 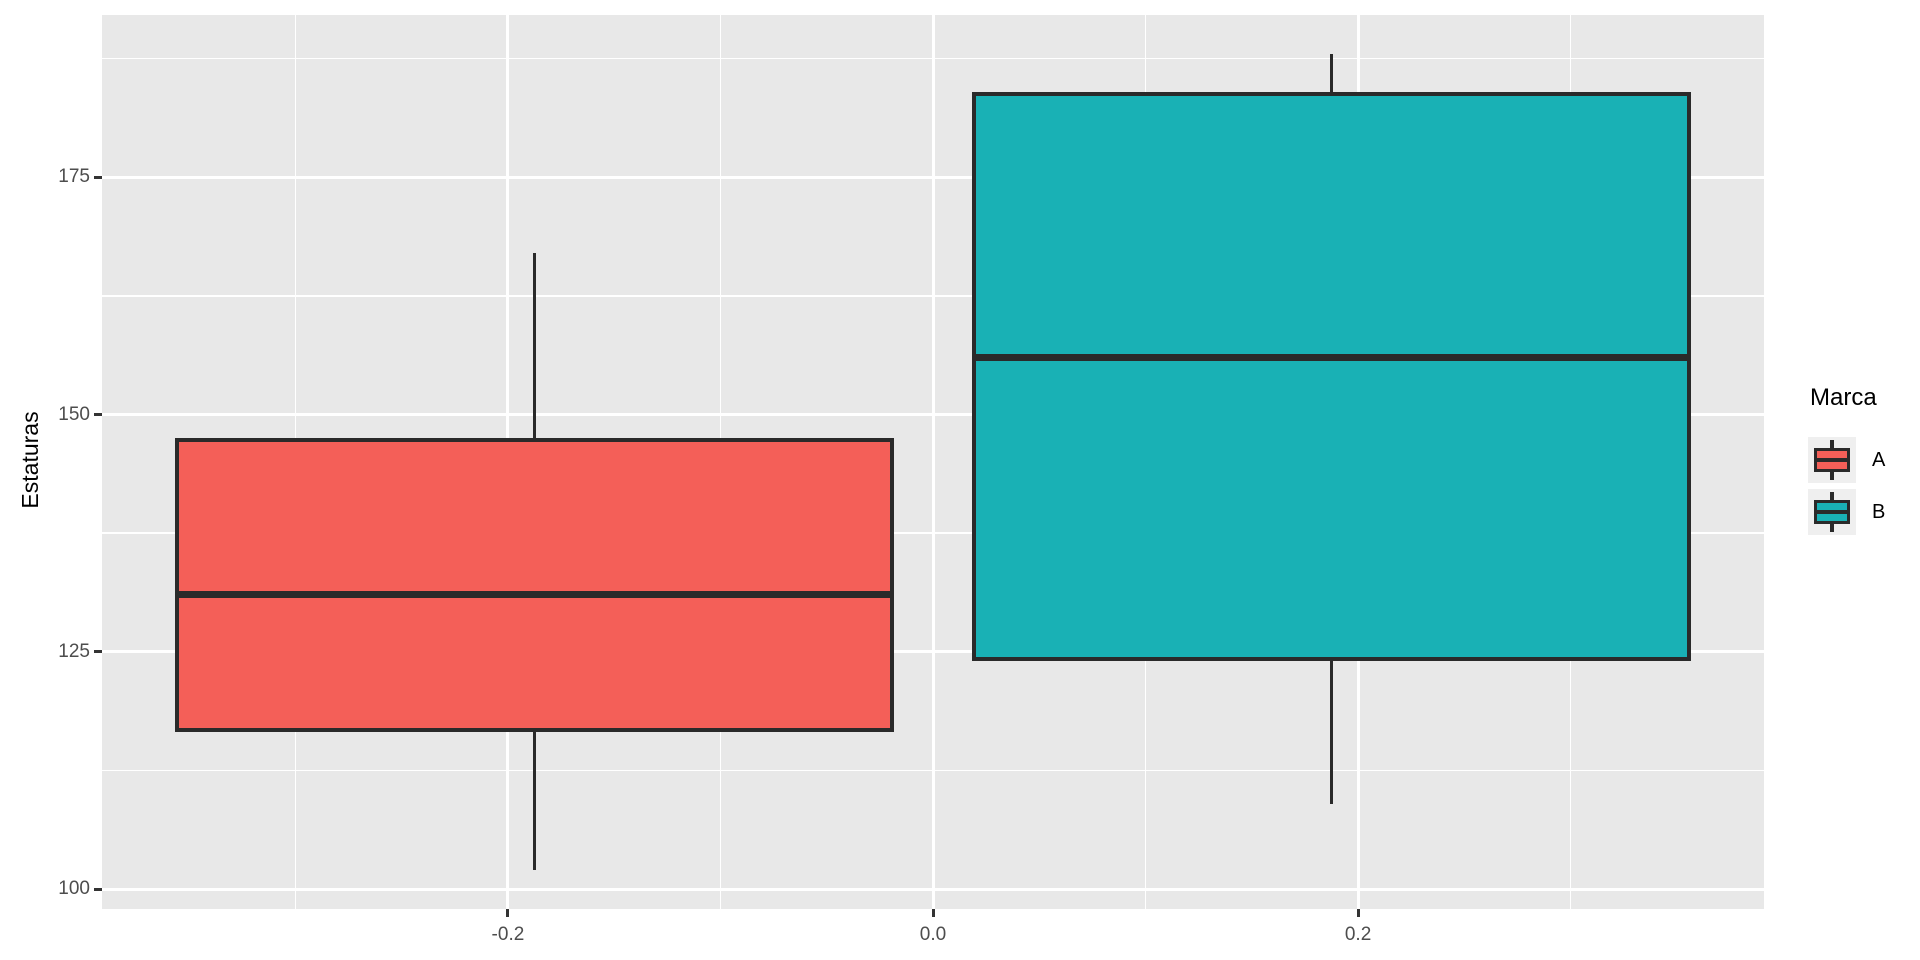 What do you see at coordinates (74, 651) in the screenshot?
I see `y-tick-label: 125` at bounding box center [74, 651].